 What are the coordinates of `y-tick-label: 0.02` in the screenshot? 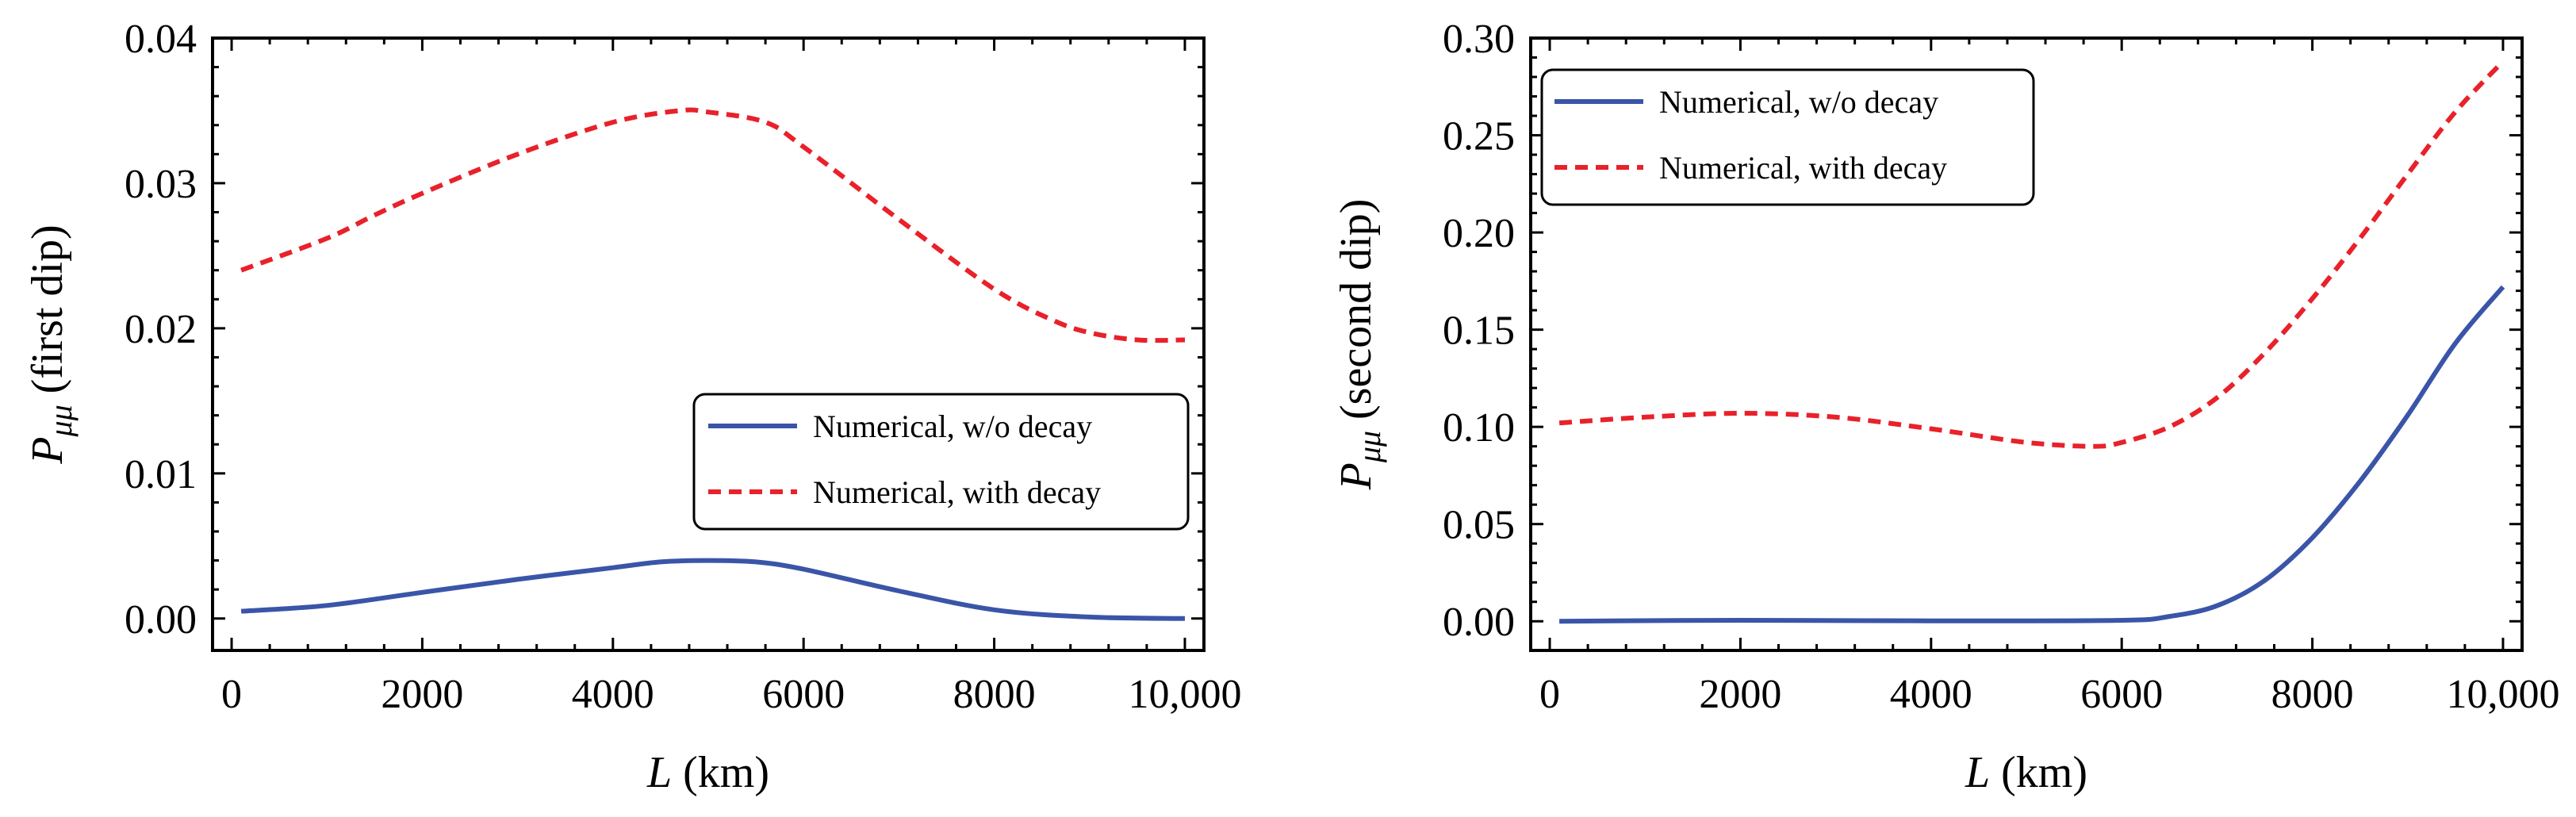 It's located at (161, 329).